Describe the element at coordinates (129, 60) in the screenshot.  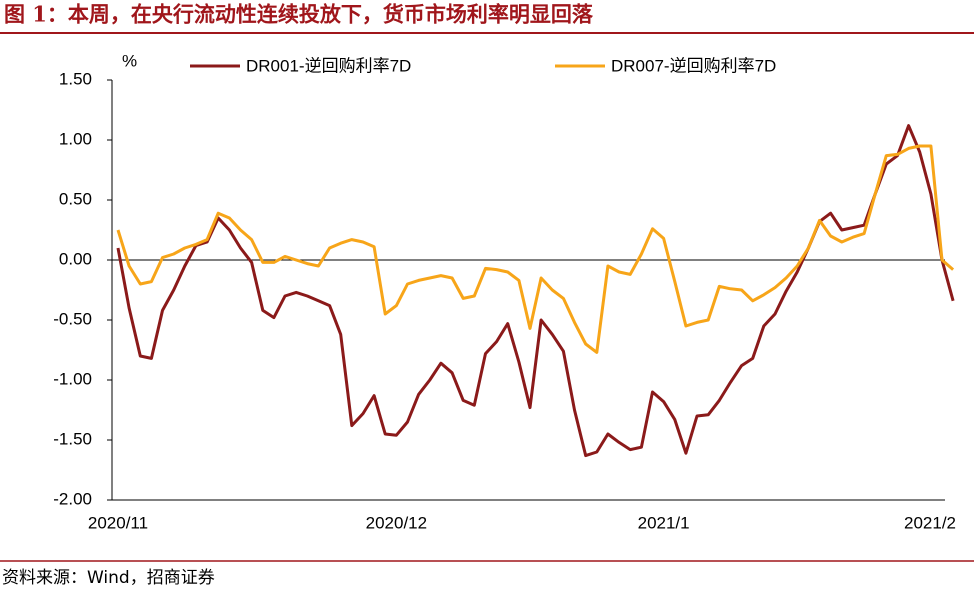
I see `y-unit: %` at that location.